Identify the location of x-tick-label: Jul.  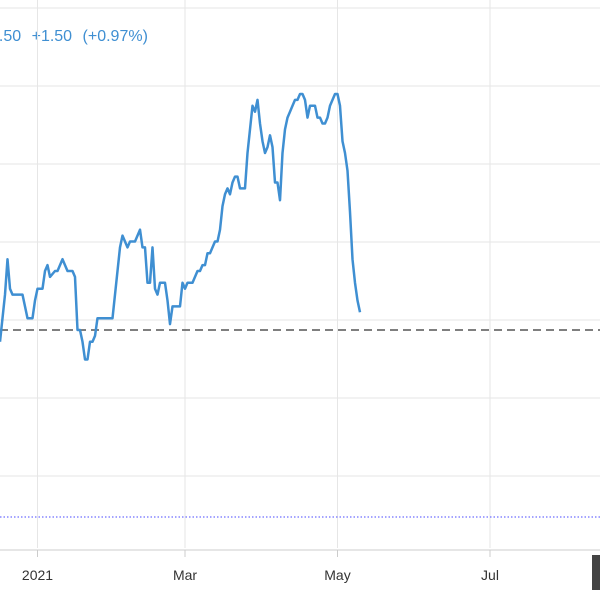
(490, 575).